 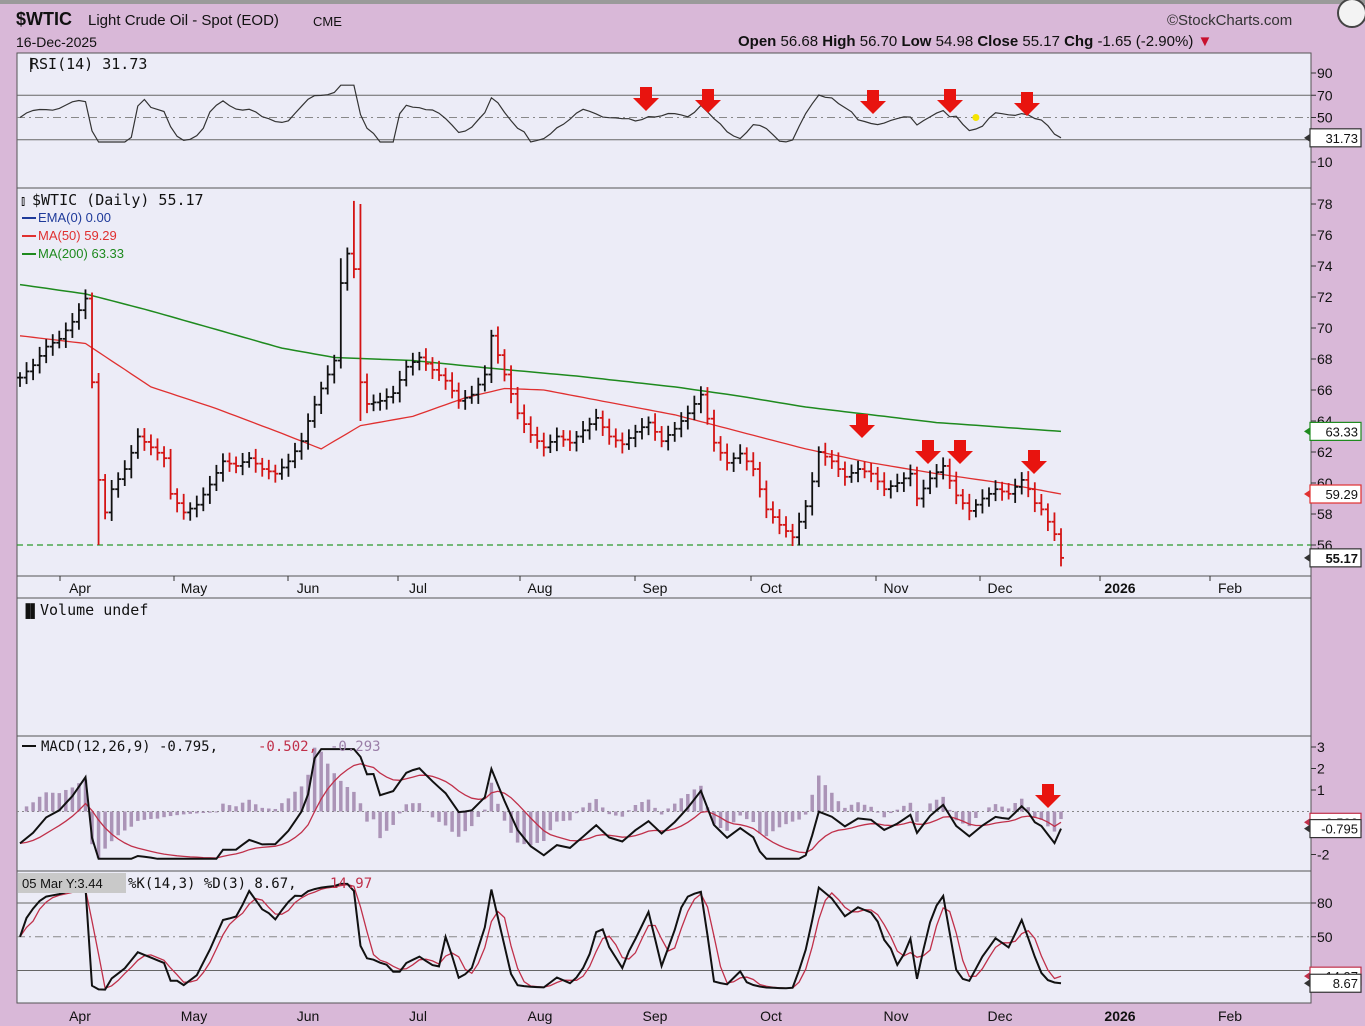 I want to click on volume-panel-icon: ▐▌, so click(x=30, y=611).